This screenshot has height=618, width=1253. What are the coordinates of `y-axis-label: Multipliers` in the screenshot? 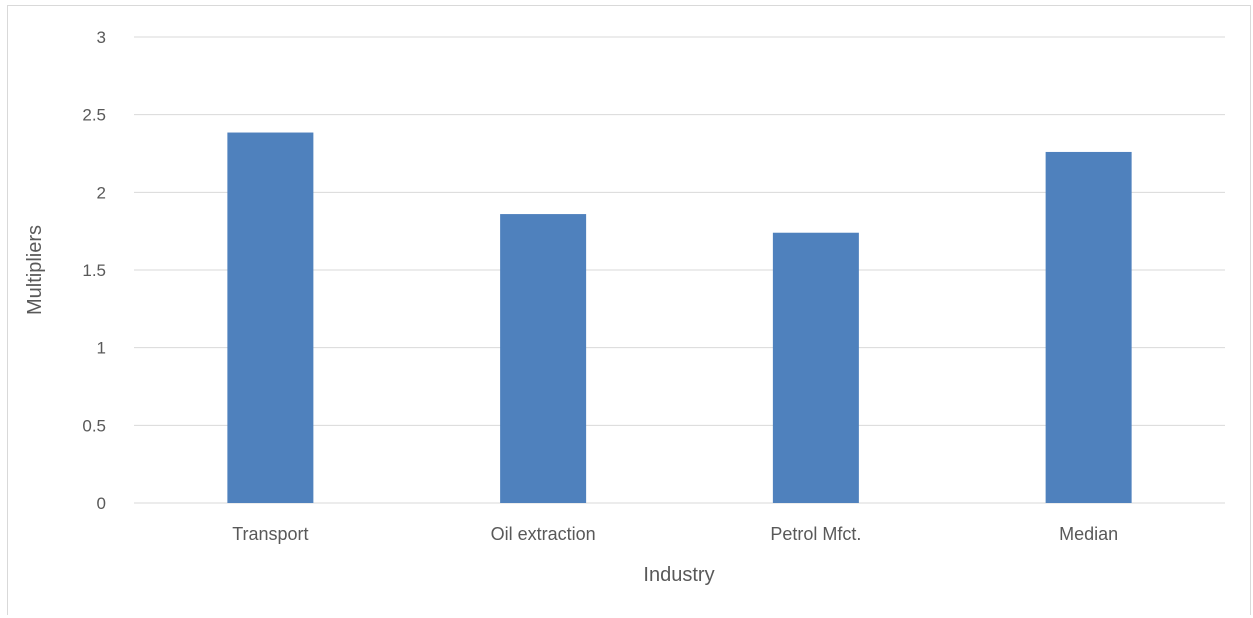 It's located at (35, 270).